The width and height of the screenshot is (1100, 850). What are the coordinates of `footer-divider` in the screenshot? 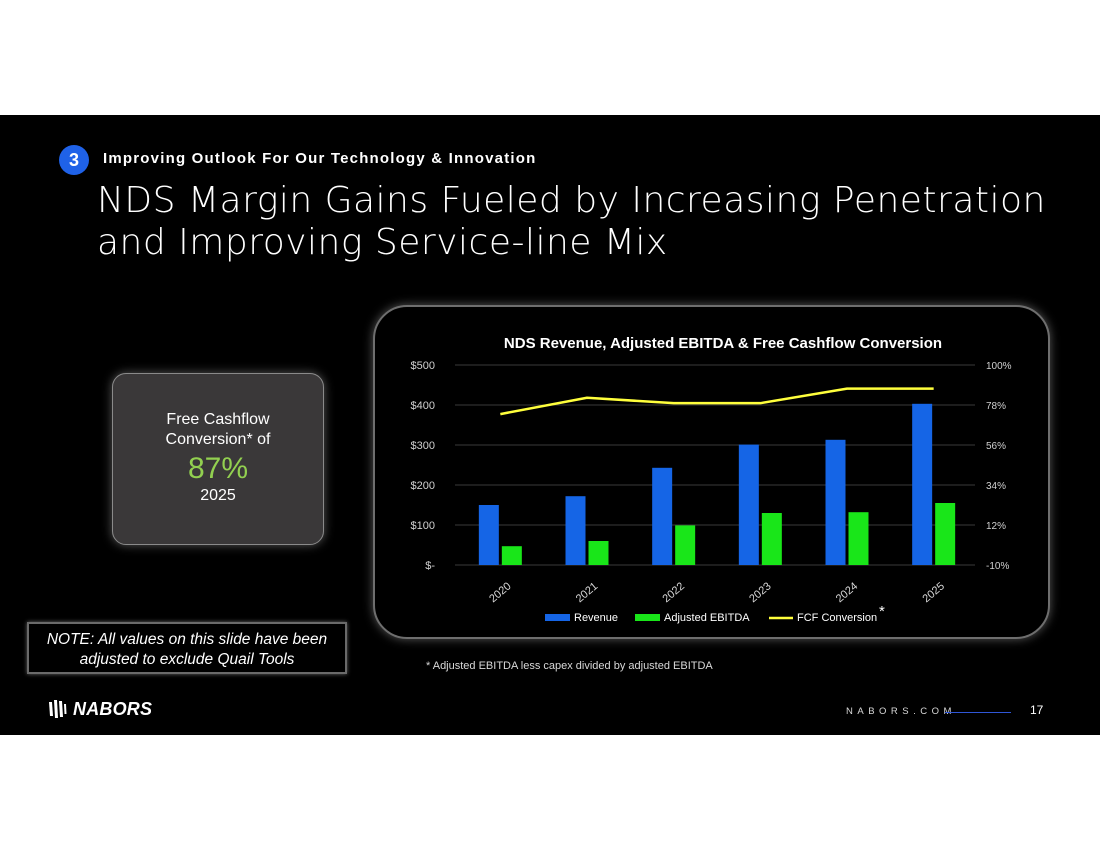 It's located at (978, 712).